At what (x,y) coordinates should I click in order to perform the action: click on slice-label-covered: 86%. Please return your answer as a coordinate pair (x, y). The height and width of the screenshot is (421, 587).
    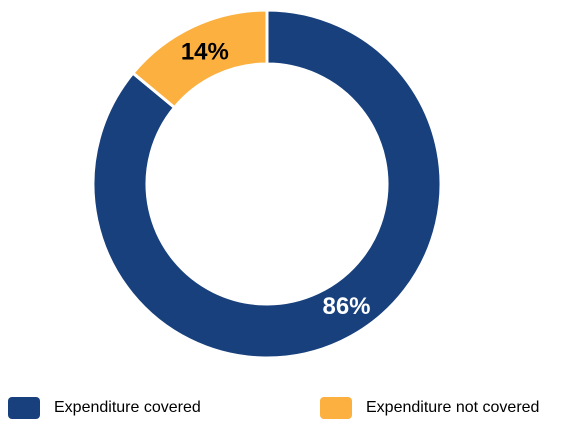
    Looking at the image, I should click on (346, 306).